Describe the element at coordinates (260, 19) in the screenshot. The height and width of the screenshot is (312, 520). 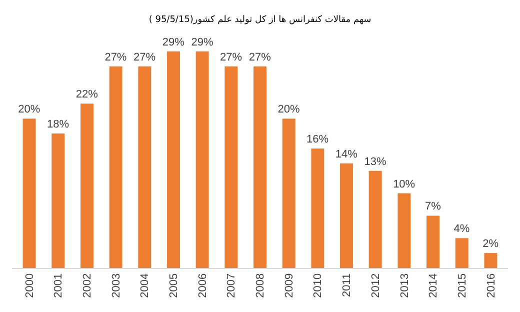
I see `chart-title: سهم مقالات کنفرانس ها از کل تولید علم کشور(95/5/15 )` at that location.